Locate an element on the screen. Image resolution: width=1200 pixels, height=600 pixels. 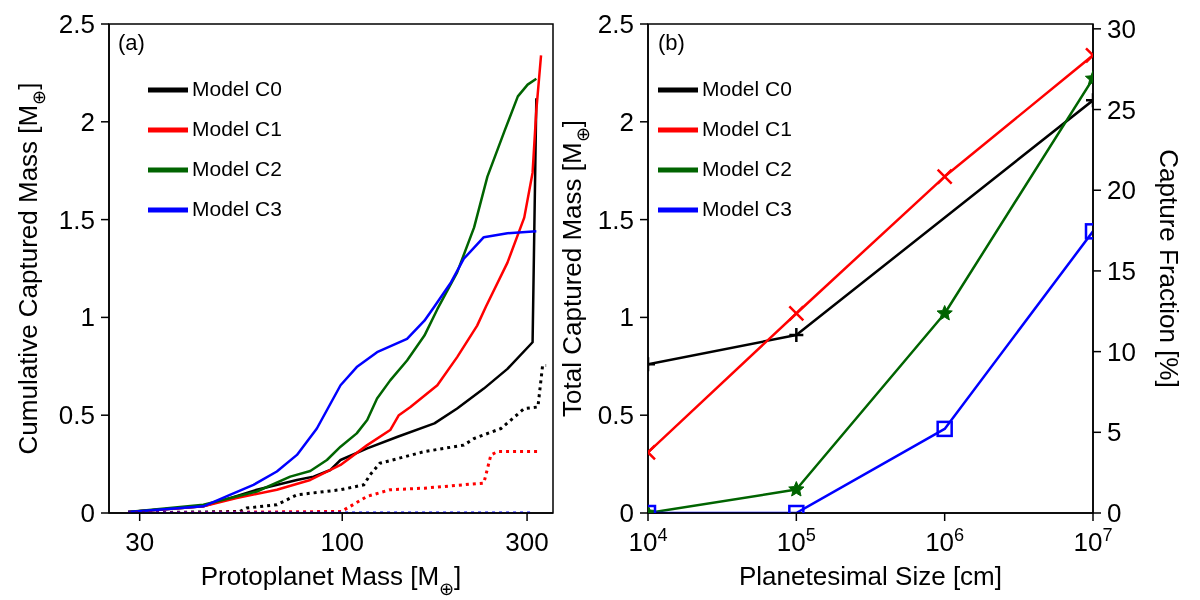
x-axis-title: Protoplanet Mass [M$_{⊕}$] is located at coordinates (331, 580).